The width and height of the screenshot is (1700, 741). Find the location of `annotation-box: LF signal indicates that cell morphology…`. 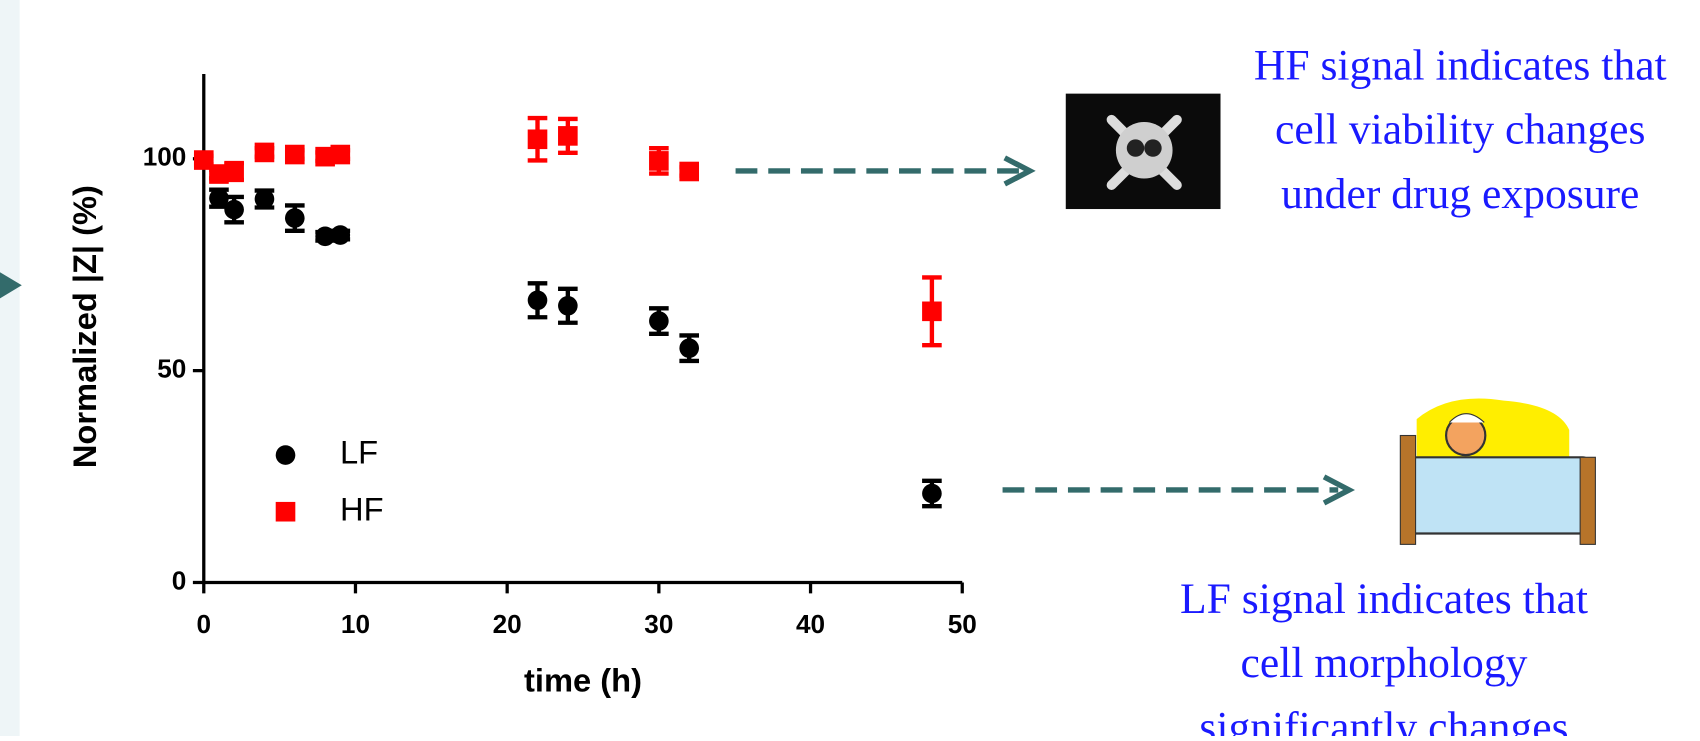

annotation-box: LF signal indicates that cell morphology… is located at coordinates (1383, 657).